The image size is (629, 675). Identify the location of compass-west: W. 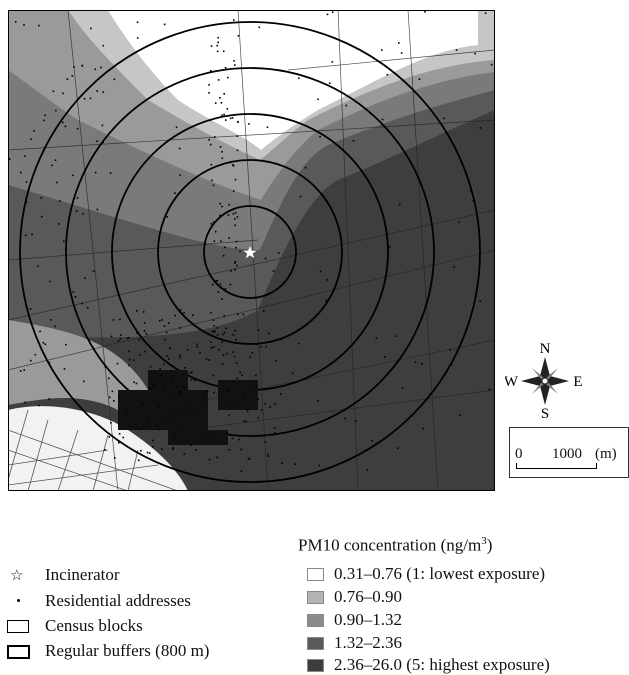
(512, 382).